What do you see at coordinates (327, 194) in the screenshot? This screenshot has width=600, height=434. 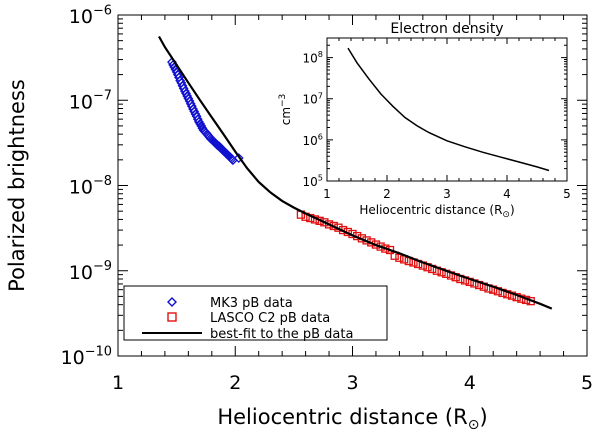 I see `inset-x-tick-label: 1` at bounding box center [327, 194].